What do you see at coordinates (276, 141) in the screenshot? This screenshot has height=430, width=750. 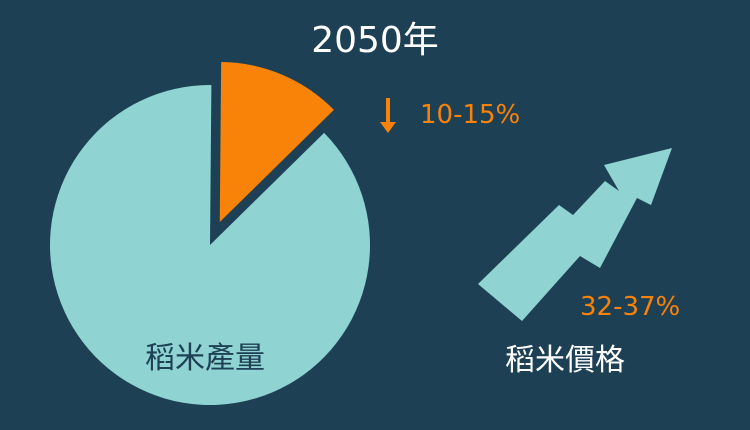 I see `pie-slice-decrease` at bounding box center [276, 141].